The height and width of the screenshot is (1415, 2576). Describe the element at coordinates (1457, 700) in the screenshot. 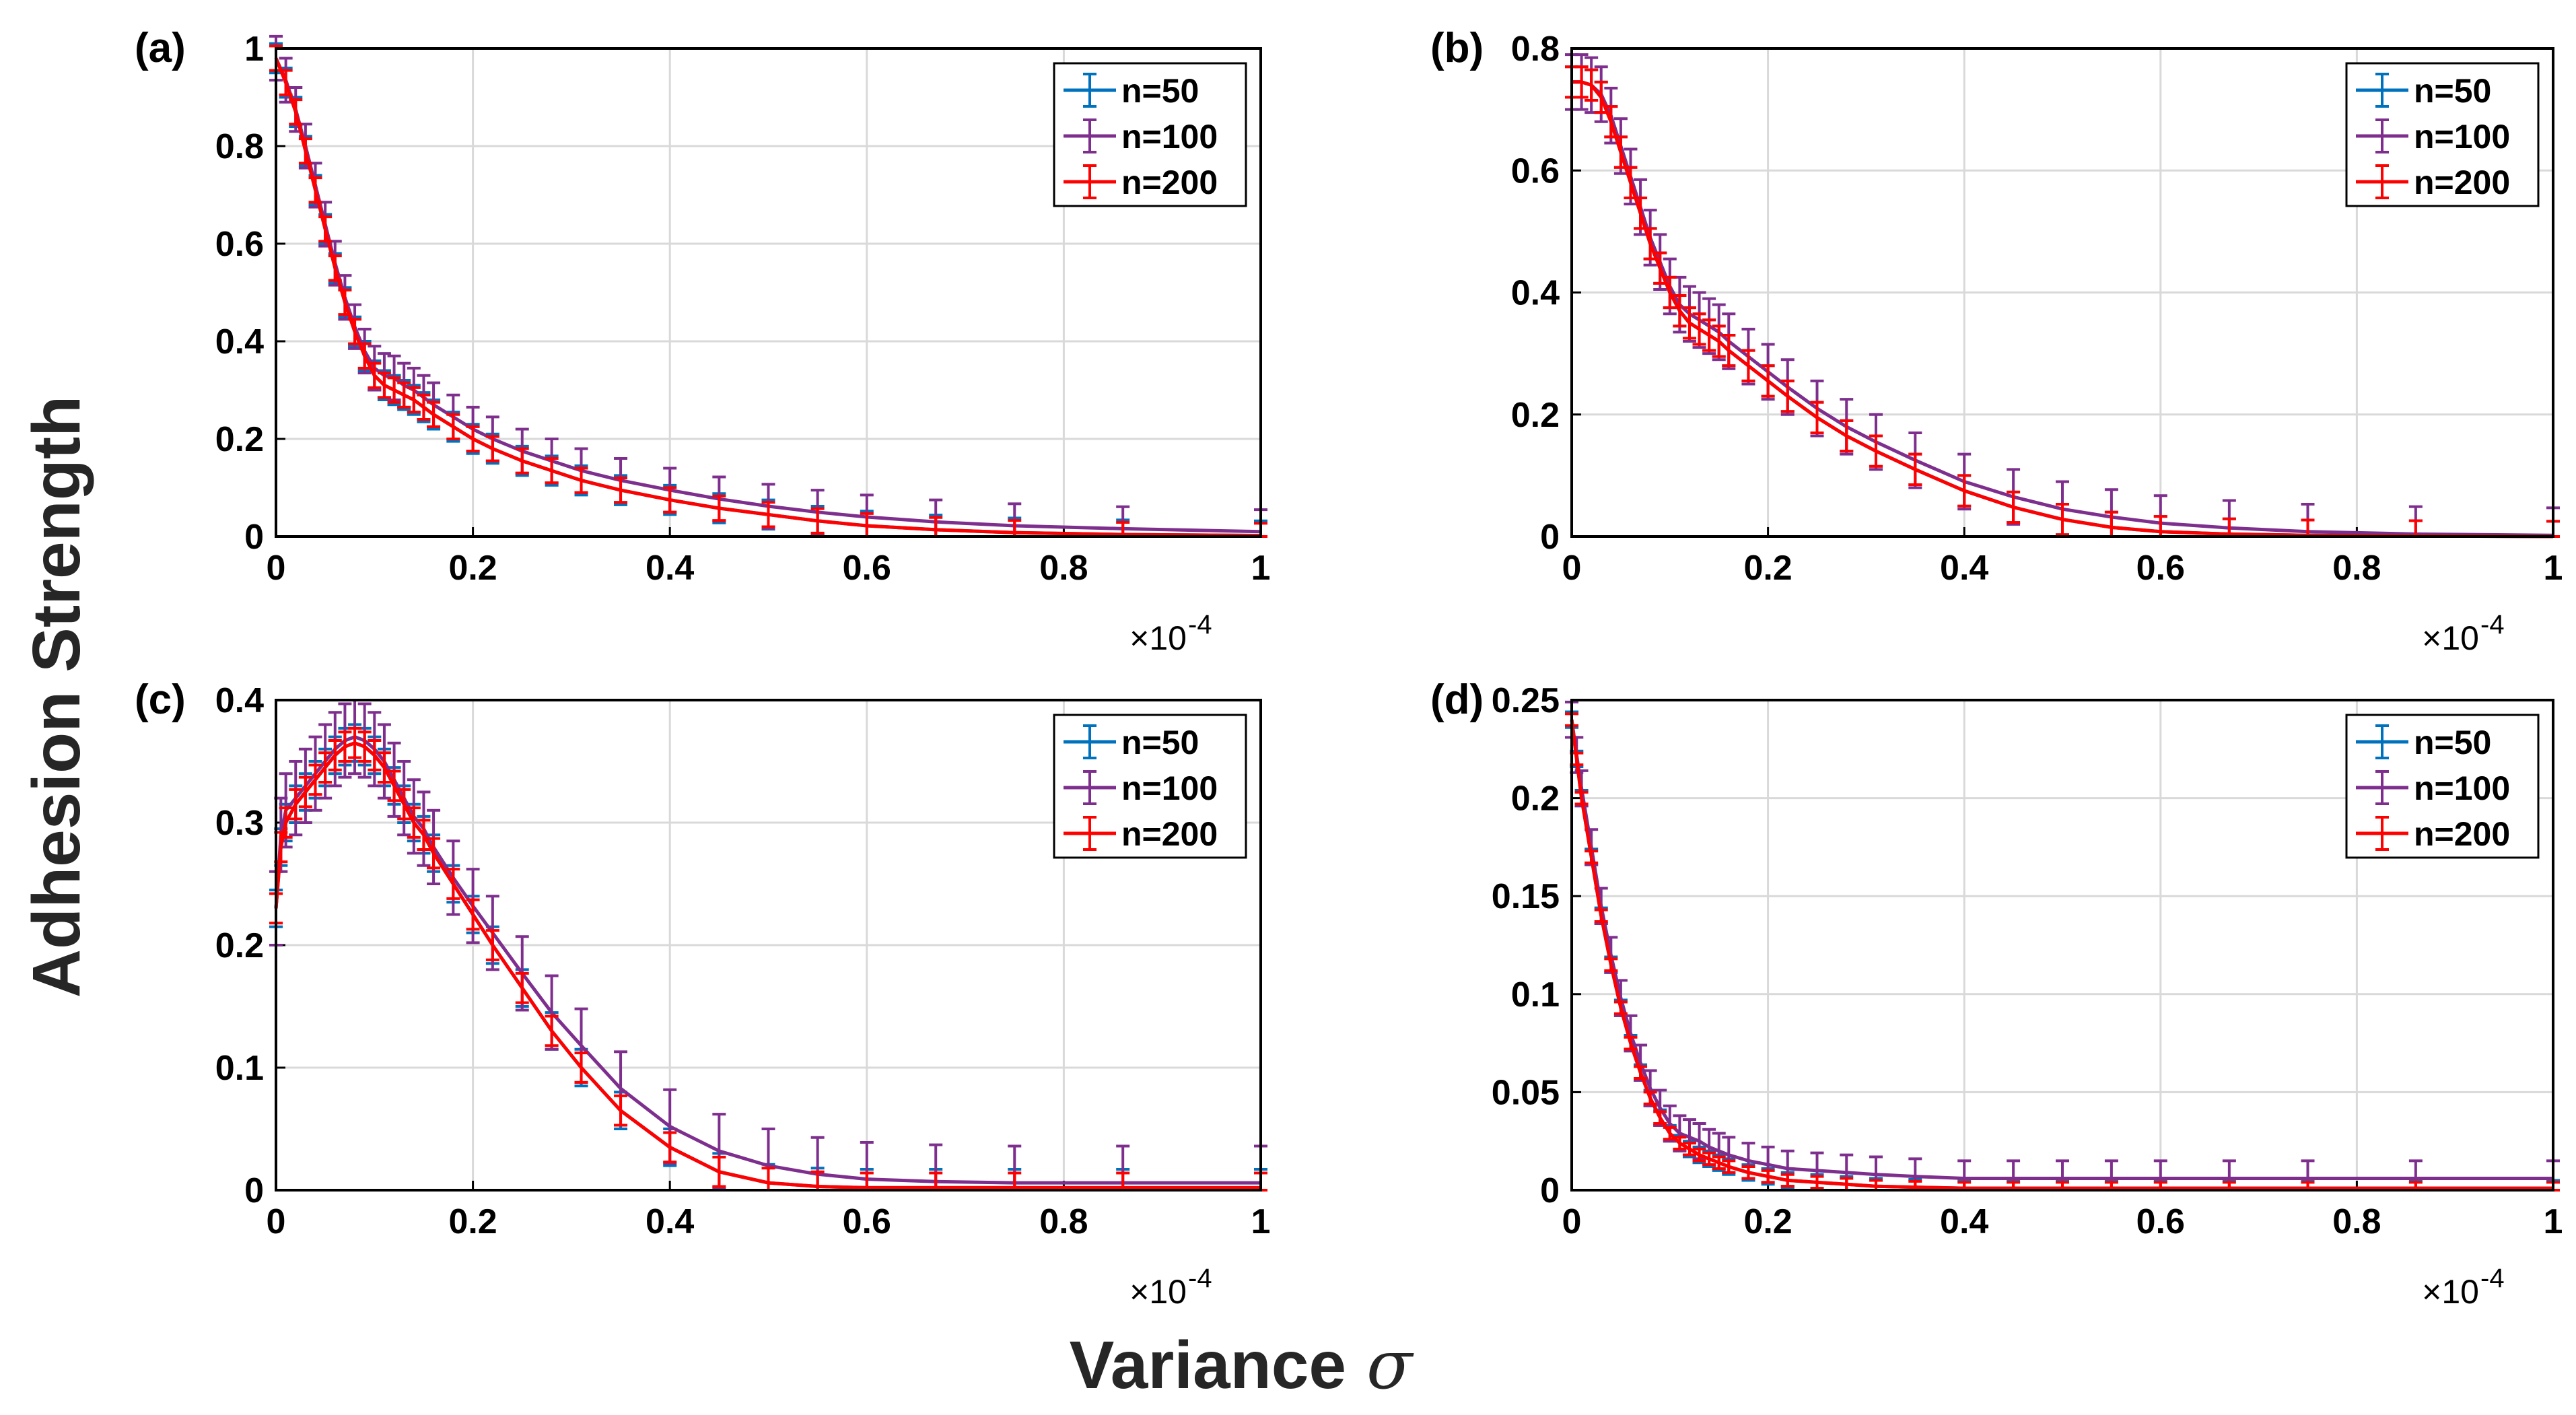

I see `panel-label: (d)` at that location.